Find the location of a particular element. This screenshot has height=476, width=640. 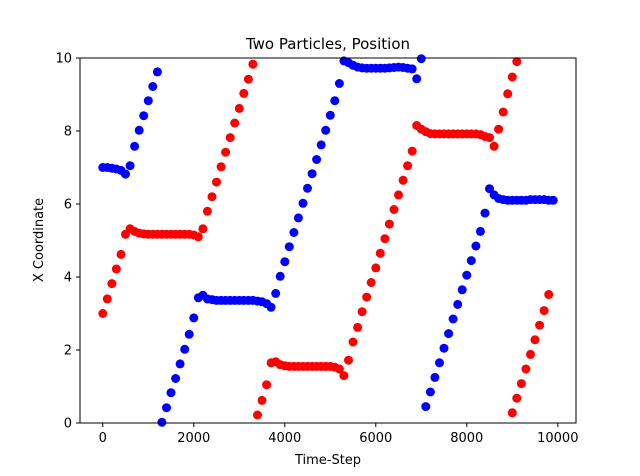

x-axis-ticks: 0 2000 4000 6000 8000 10000 is located at coordinates (338, 434).